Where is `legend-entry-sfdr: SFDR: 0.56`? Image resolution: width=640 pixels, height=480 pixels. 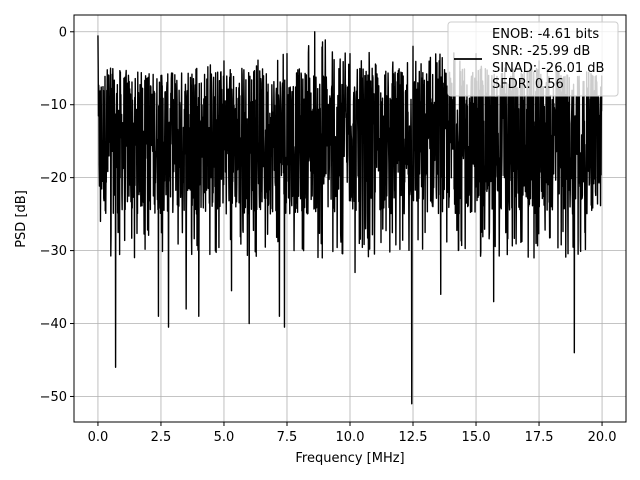
legend-entry-sfdr: SFDR: 0.56 is located at coordinates (528, 84).